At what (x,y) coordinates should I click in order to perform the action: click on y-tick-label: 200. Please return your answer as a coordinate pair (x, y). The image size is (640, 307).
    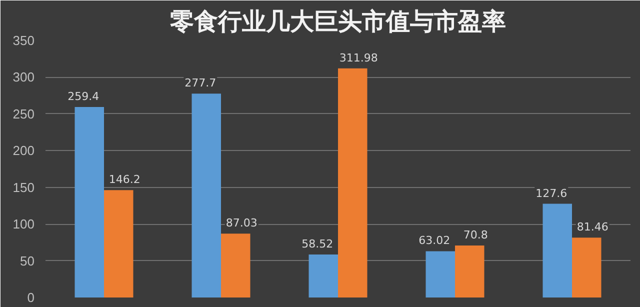
    Looking at the image, I should click on (23, 150).